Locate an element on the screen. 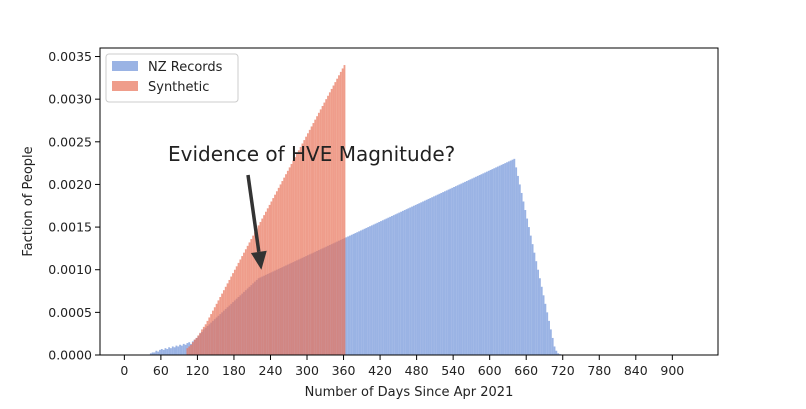 The image size is (806, 409). x-tick-label: 780 is located at coordinates (599, 370).